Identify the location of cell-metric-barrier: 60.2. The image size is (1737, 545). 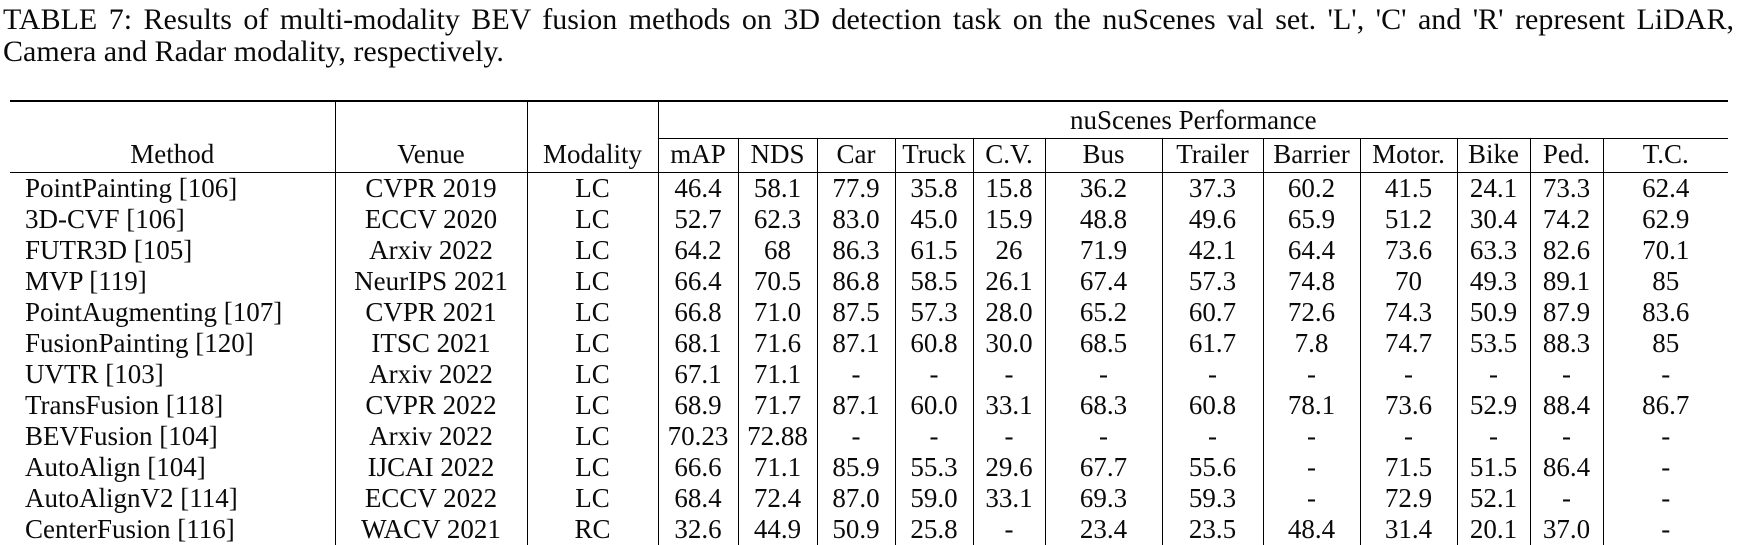
(1311, 188).